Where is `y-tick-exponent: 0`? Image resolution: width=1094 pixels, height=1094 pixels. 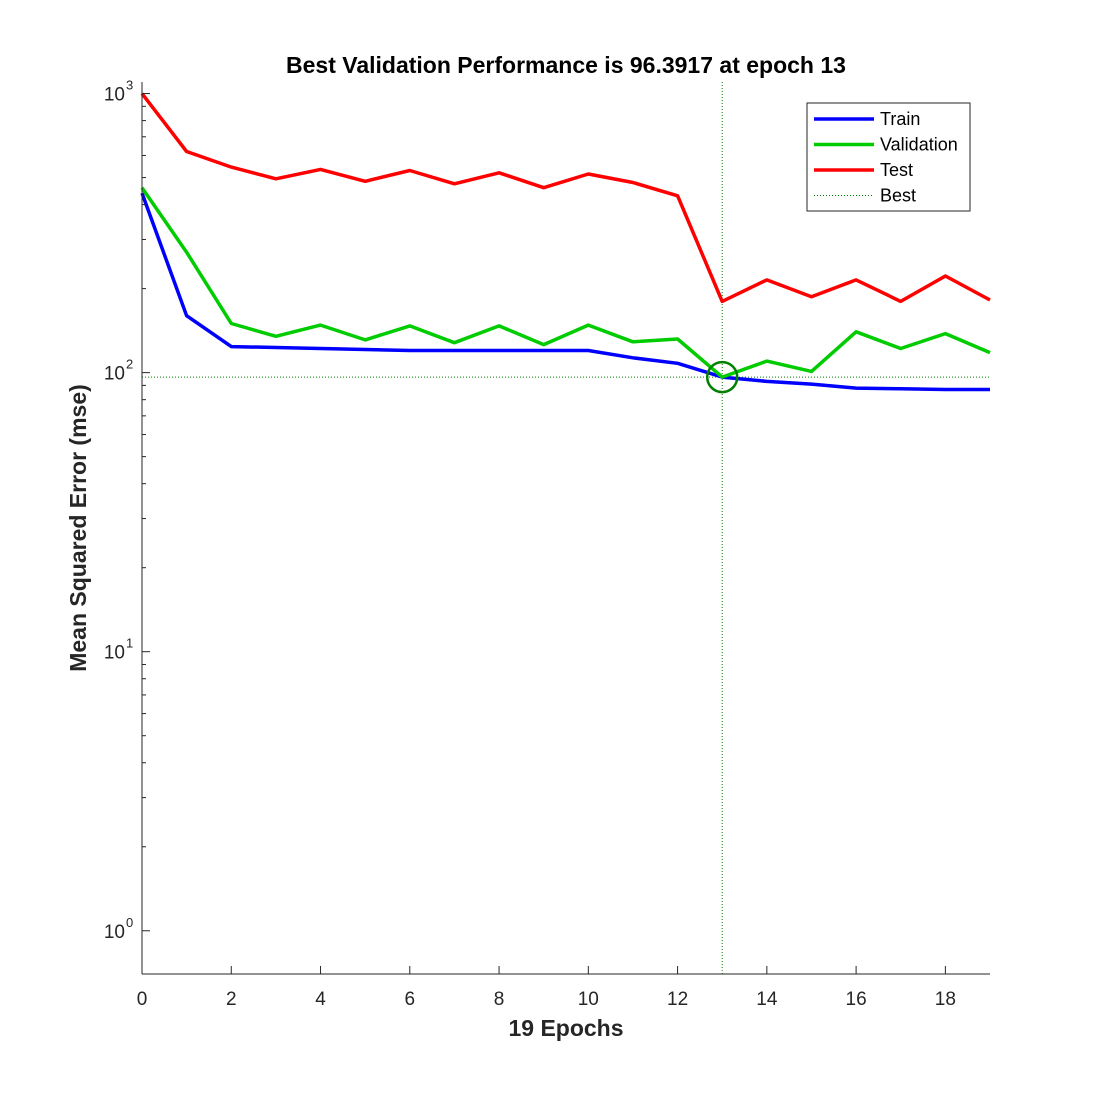
y-tick-exponent: 0 is located at coordinates (129, 922).